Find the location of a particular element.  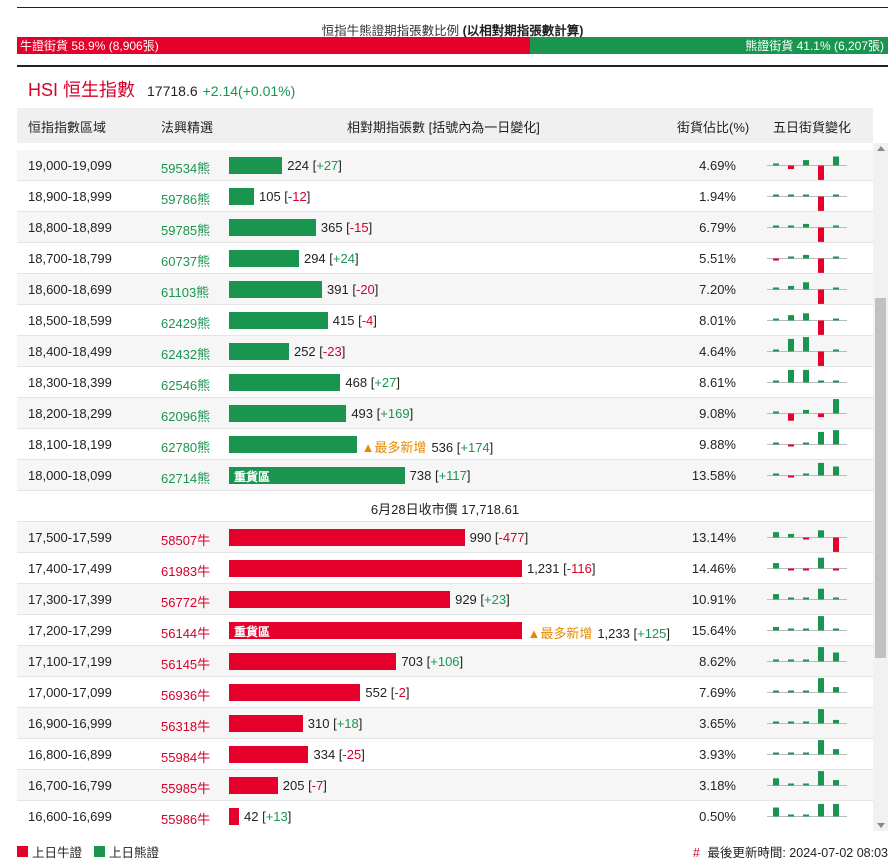

bull-row: 17,000-17,099 56936牛 552 [-2] 7.69% is located at coordinates (445, 692).